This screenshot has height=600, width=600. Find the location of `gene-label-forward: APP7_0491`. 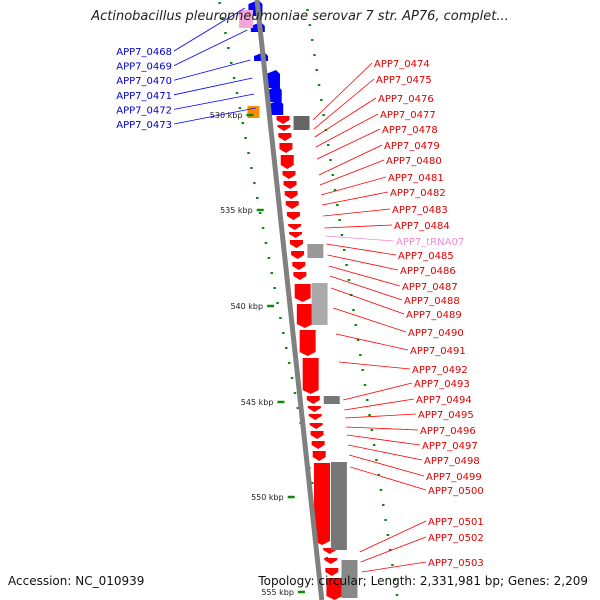

gene-label-forward: APP7_0491 is located at coordinates (438, 351).